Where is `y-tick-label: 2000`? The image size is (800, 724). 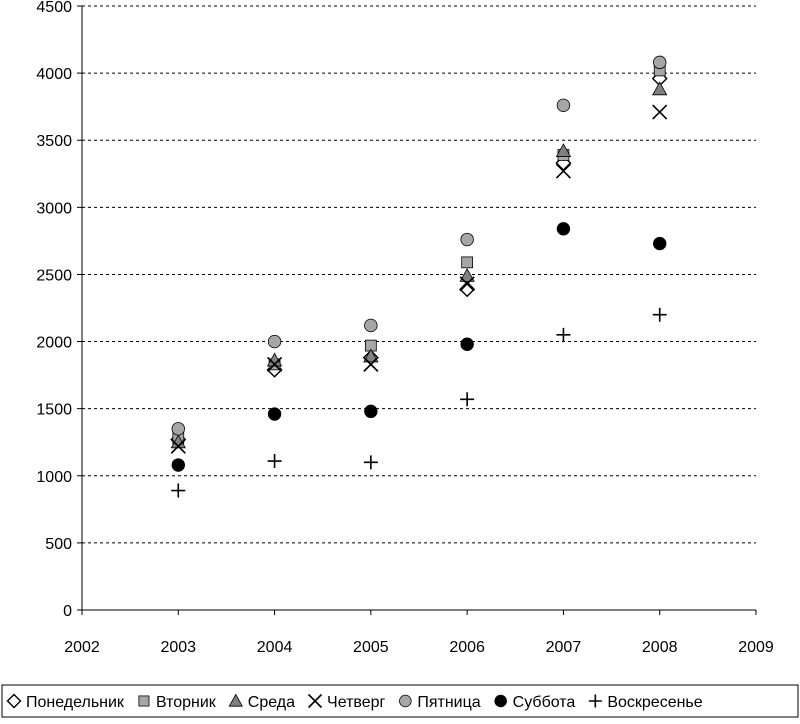
y-tick-label: 2000 is located at coordinates (54, 343).